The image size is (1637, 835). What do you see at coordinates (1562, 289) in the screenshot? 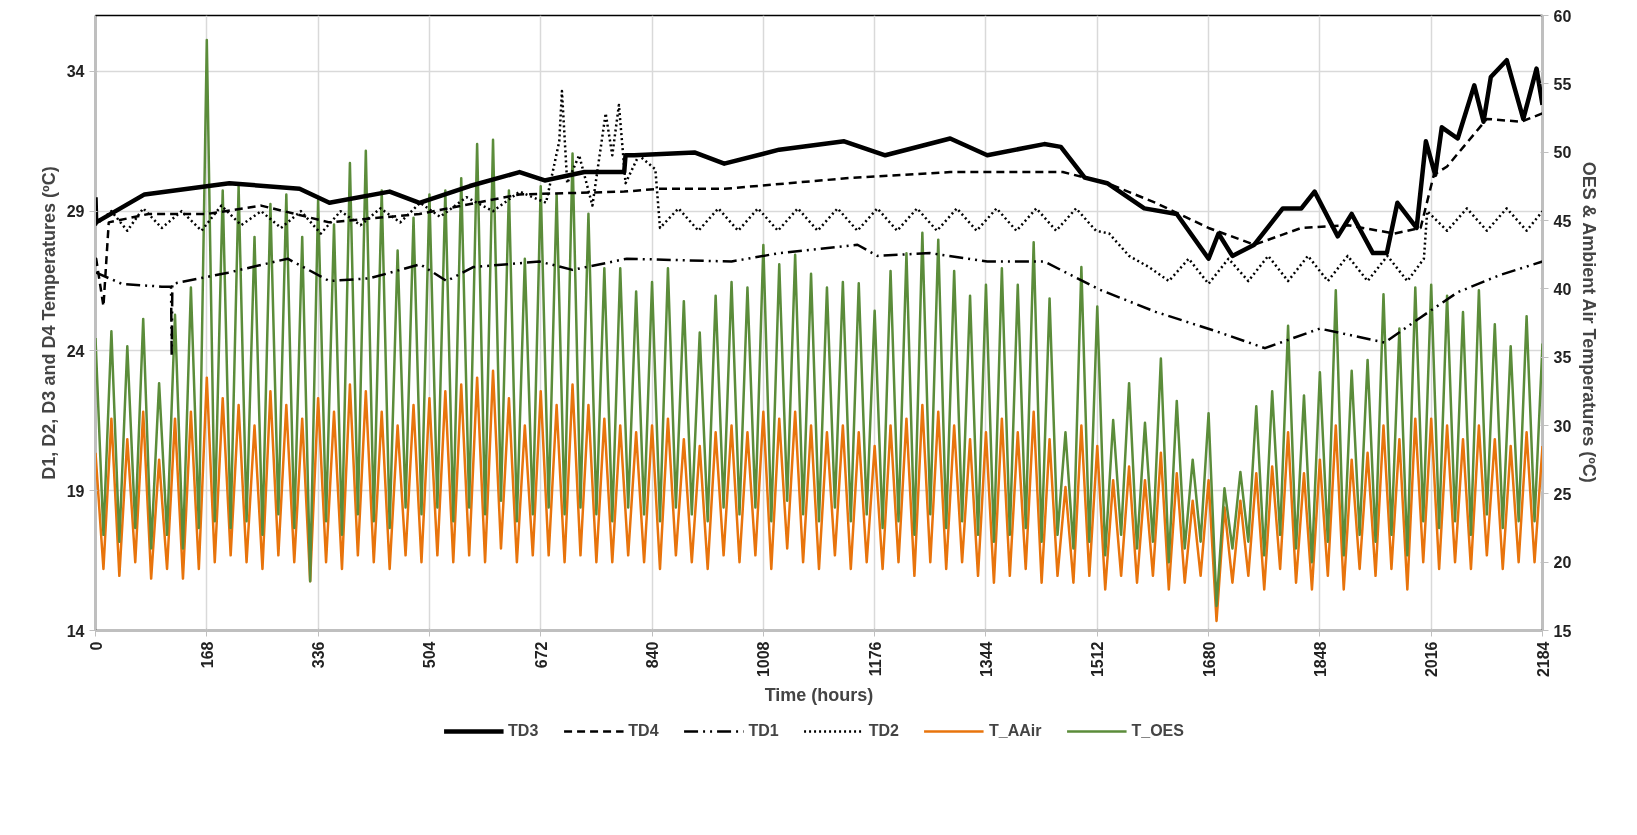
I see `y2-tick-label: 40` at bounding box center [1562, 289].